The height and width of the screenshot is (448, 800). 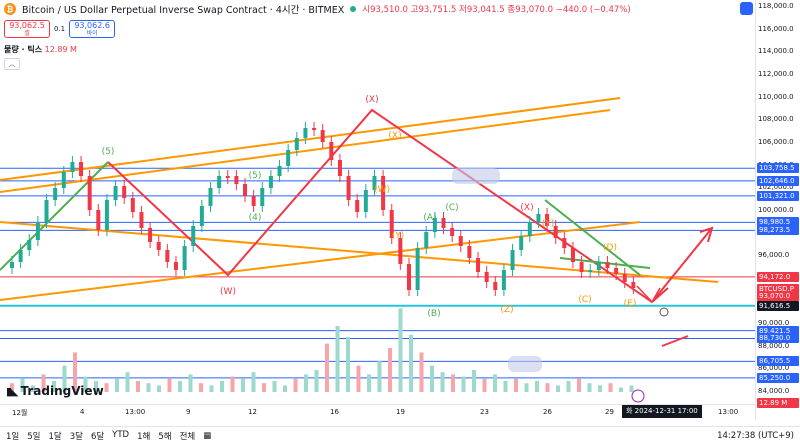 What do you see at coordinates (778, 377) in the screenshot?
I see `price-level-label: 85,250.0` at bounding box center [778, 377].